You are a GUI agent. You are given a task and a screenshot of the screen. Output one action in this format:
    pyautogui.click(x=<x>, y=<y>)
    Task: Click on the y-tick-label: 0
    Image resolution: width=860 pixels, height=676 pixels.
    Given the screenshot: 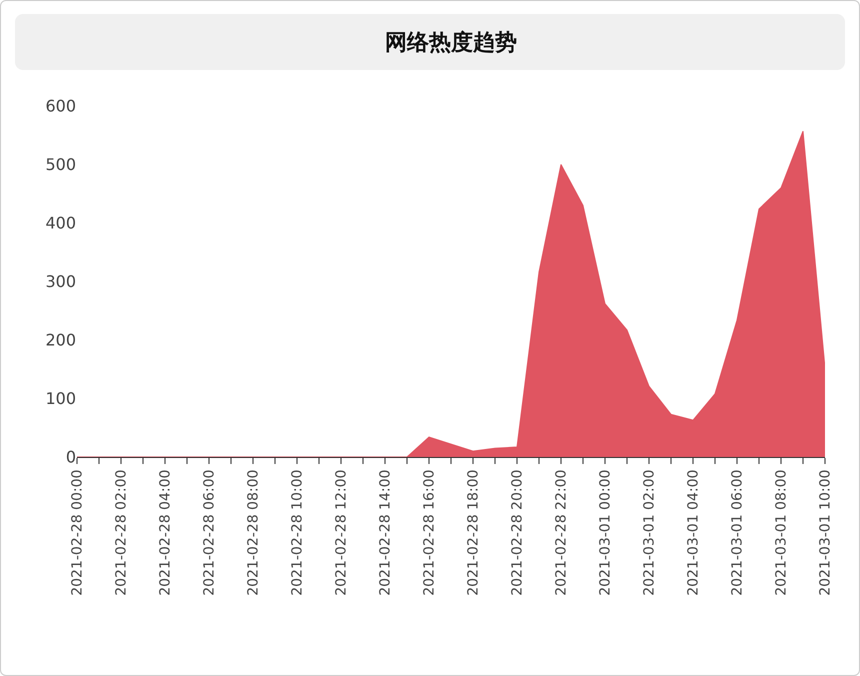 What is the action you would take?
    pyautogui.click(x=71, y=457)
    